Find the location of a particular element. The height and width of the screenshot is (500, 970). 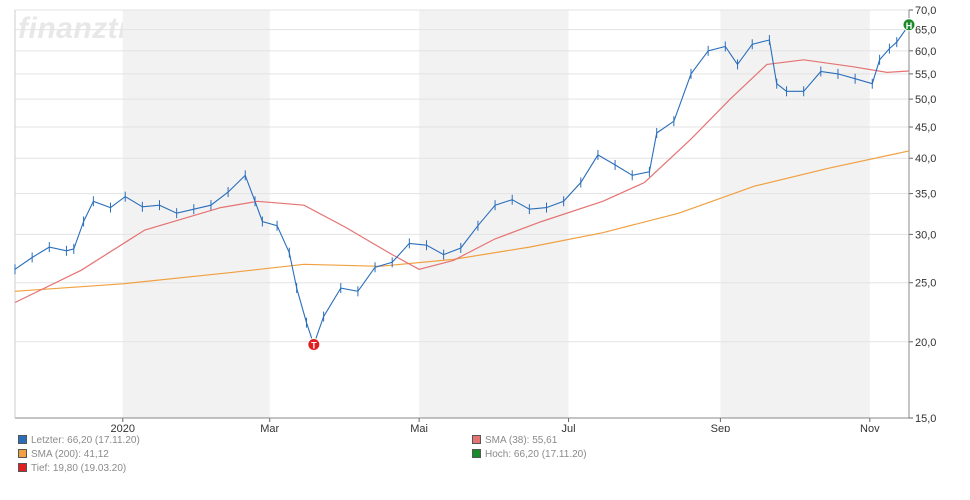

x-tick-label-5: Nov is located at coordinates (870, 427).